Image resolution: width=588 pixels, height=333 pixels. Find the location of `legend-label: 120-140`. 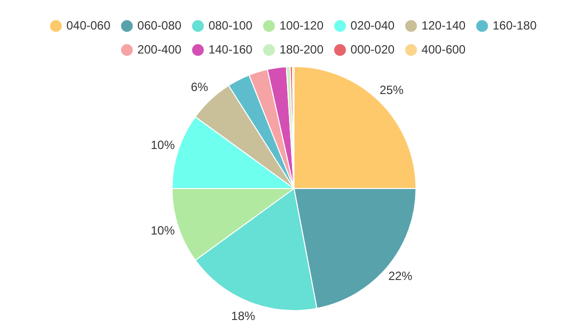

legend-label: 120-140 is located at coordinates (444, 25).